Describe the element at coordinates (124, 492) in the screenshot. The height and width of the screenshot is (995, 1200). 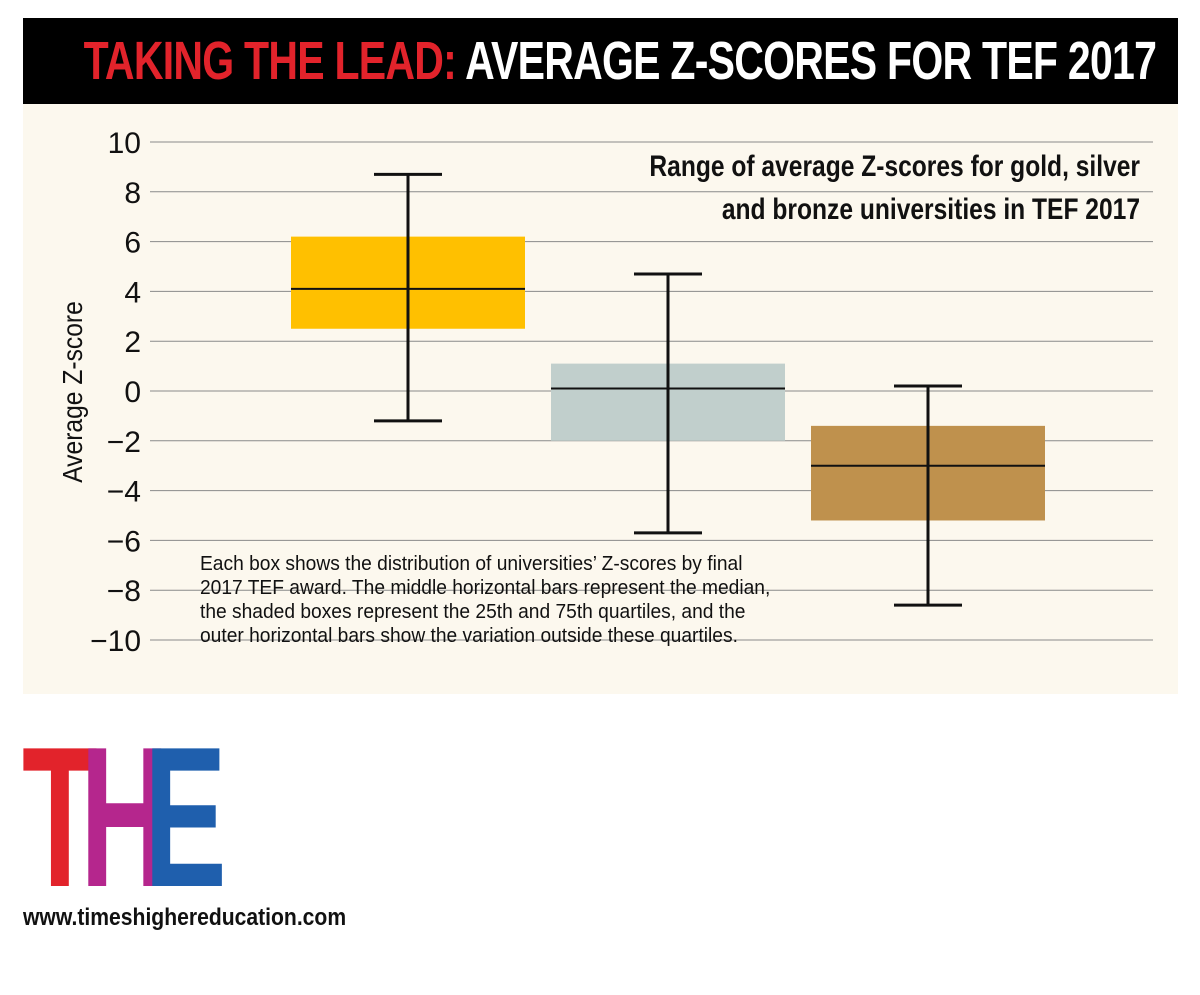
I see `y-tick-label: −4` at that location.